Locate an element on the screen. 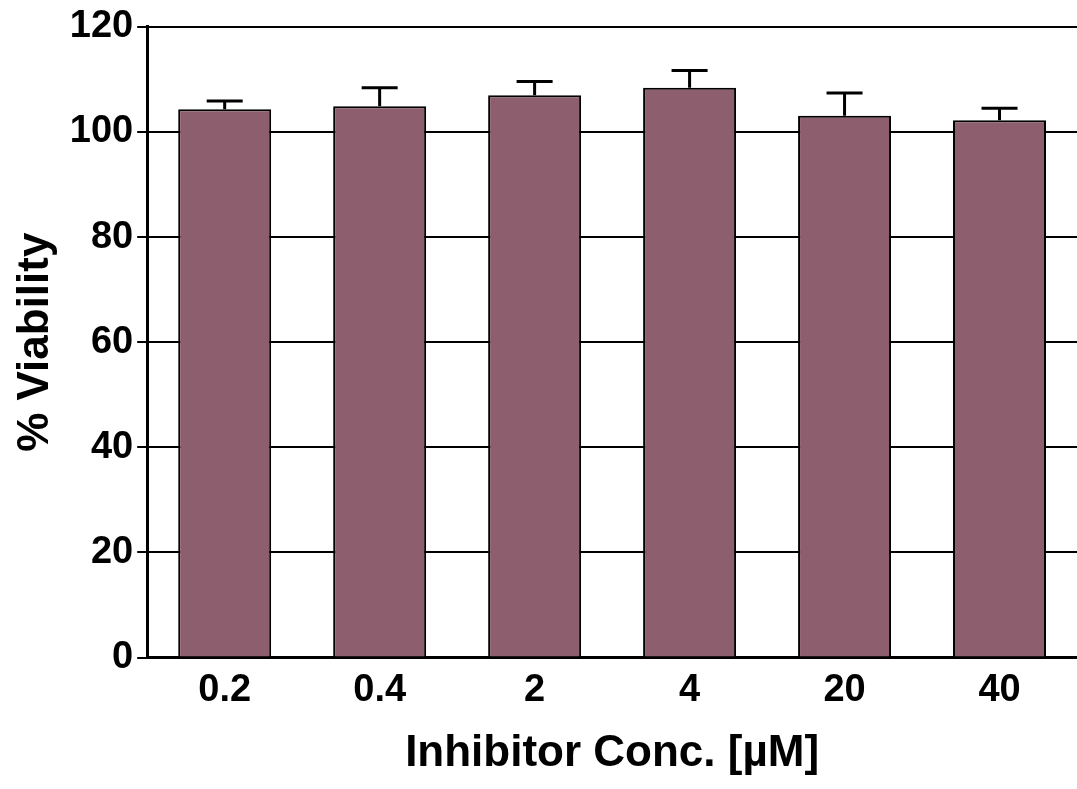  x-tick-label: 20 is located at coordinates (844, 687).